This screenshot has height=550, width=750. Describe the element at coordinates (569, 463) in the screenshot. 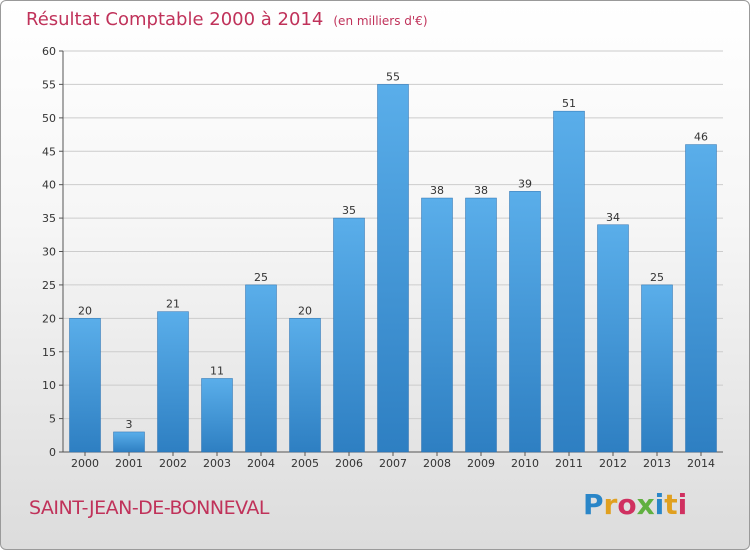

I see `x-tick-label: 2011` at that location.